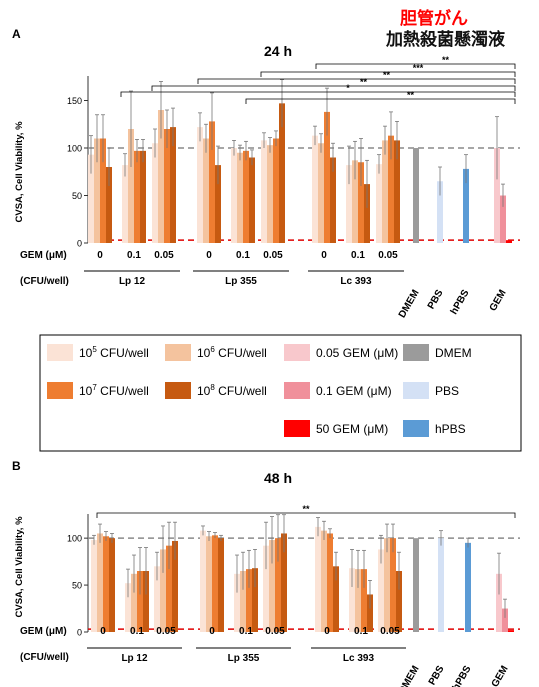  What do you see at coordinates (352, 429) in the screenshot?
I see `legend-label: 50 GEM (μM)` at bounding box center [352, 429].